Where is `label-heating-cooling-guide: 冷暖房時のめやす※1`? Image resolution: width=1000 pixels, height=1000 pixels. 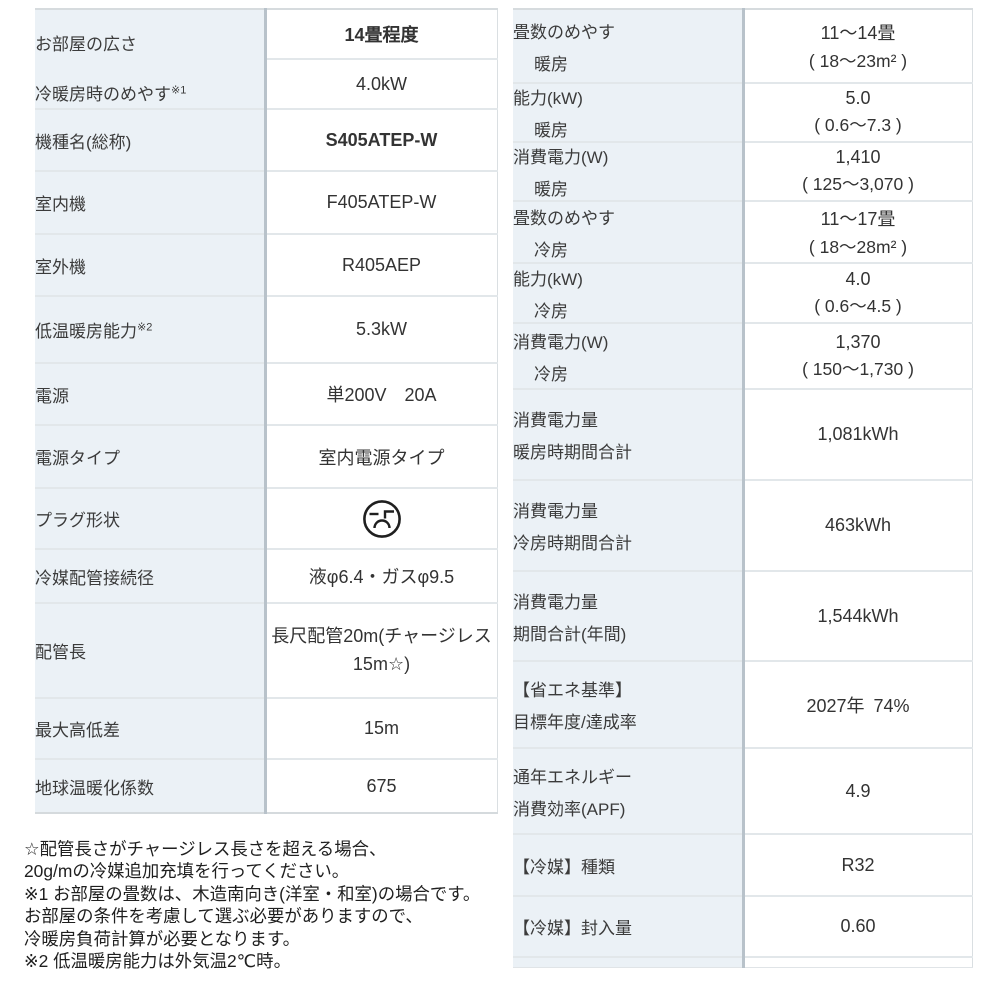 label-heating-cooling-guide: 冷暖房時のめやす※1 is located at coordinates (111, 93).